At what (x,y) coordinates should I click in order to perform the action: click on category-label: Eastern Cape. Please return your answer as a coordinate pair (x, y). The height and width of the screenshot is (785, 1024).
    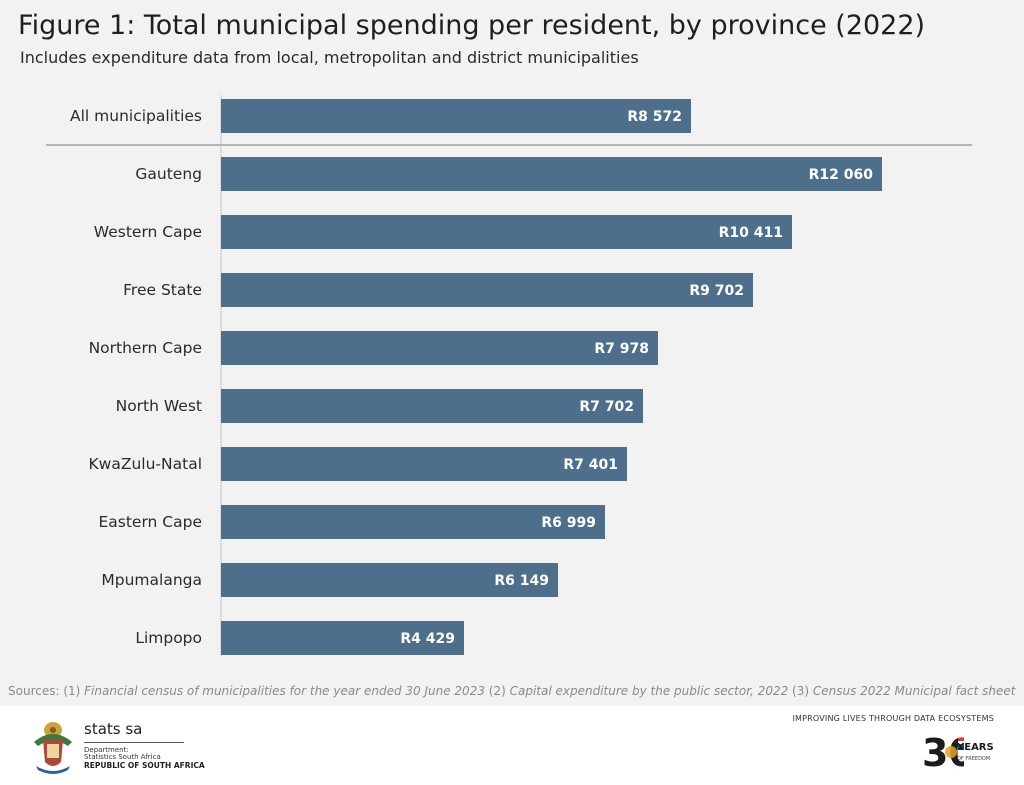
    Looking at the image, I should click on (150, 522).